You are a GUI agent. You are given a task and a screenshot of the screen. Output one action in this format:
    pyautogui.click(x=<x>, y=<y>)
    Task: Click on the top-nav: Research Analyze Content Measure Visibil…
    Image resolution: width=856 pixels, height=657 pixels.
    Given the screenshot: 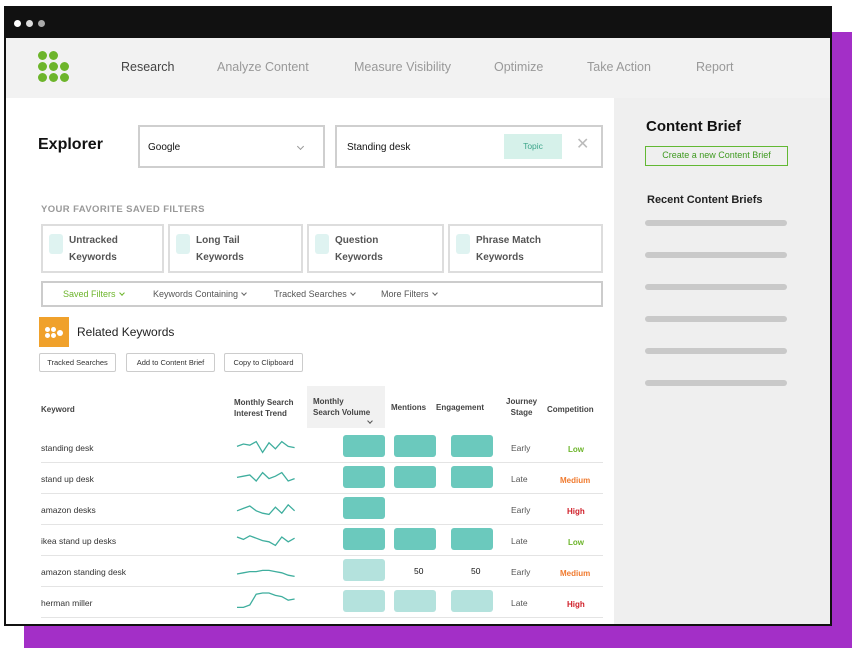 What is the action you would take?
    pyautogui.click(x=418, y=68)
    